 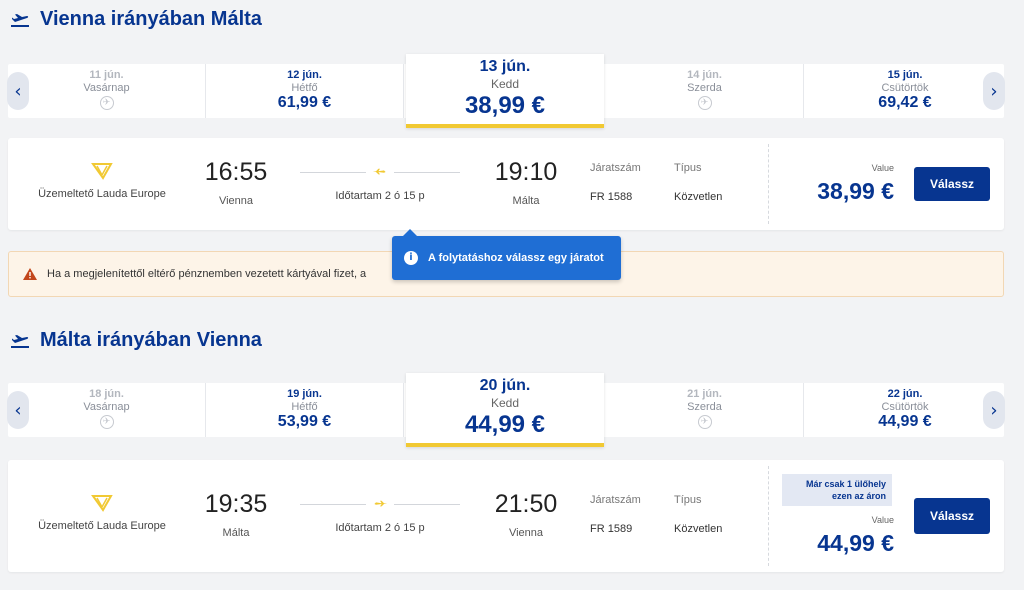 I want to click on departure-block: 16:55 Vienna, so click(x=236, y=182).